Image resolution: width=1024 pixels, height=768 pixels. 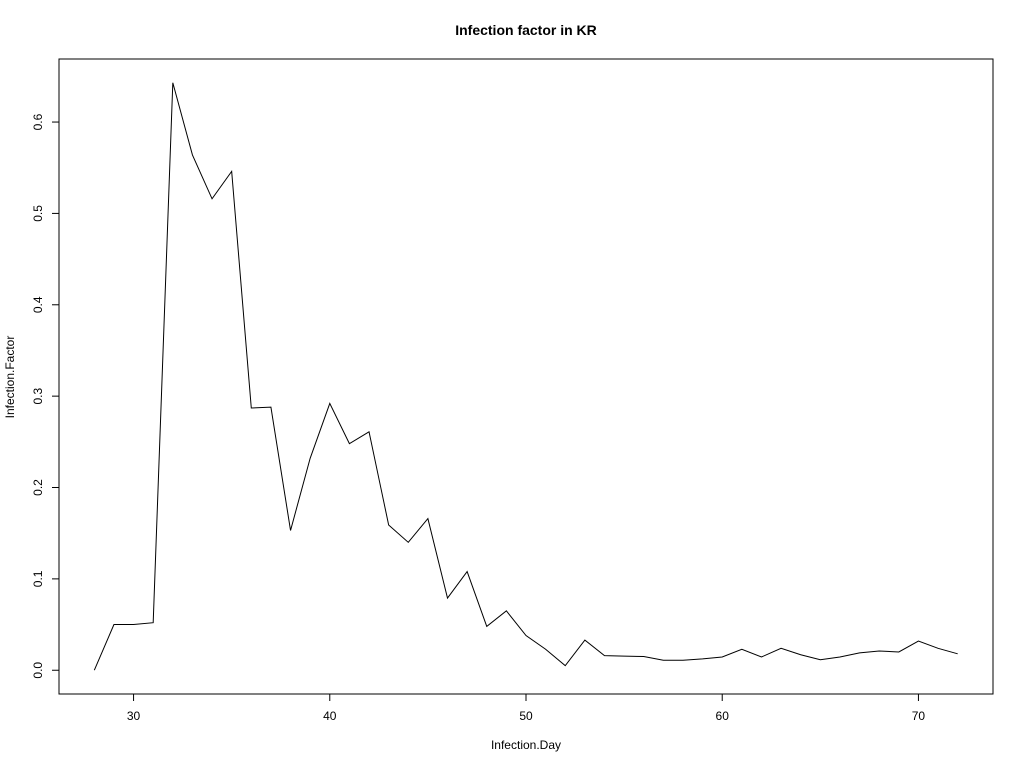 I want to click on y-tick-label: 0.4, so click(x=38, y=304).